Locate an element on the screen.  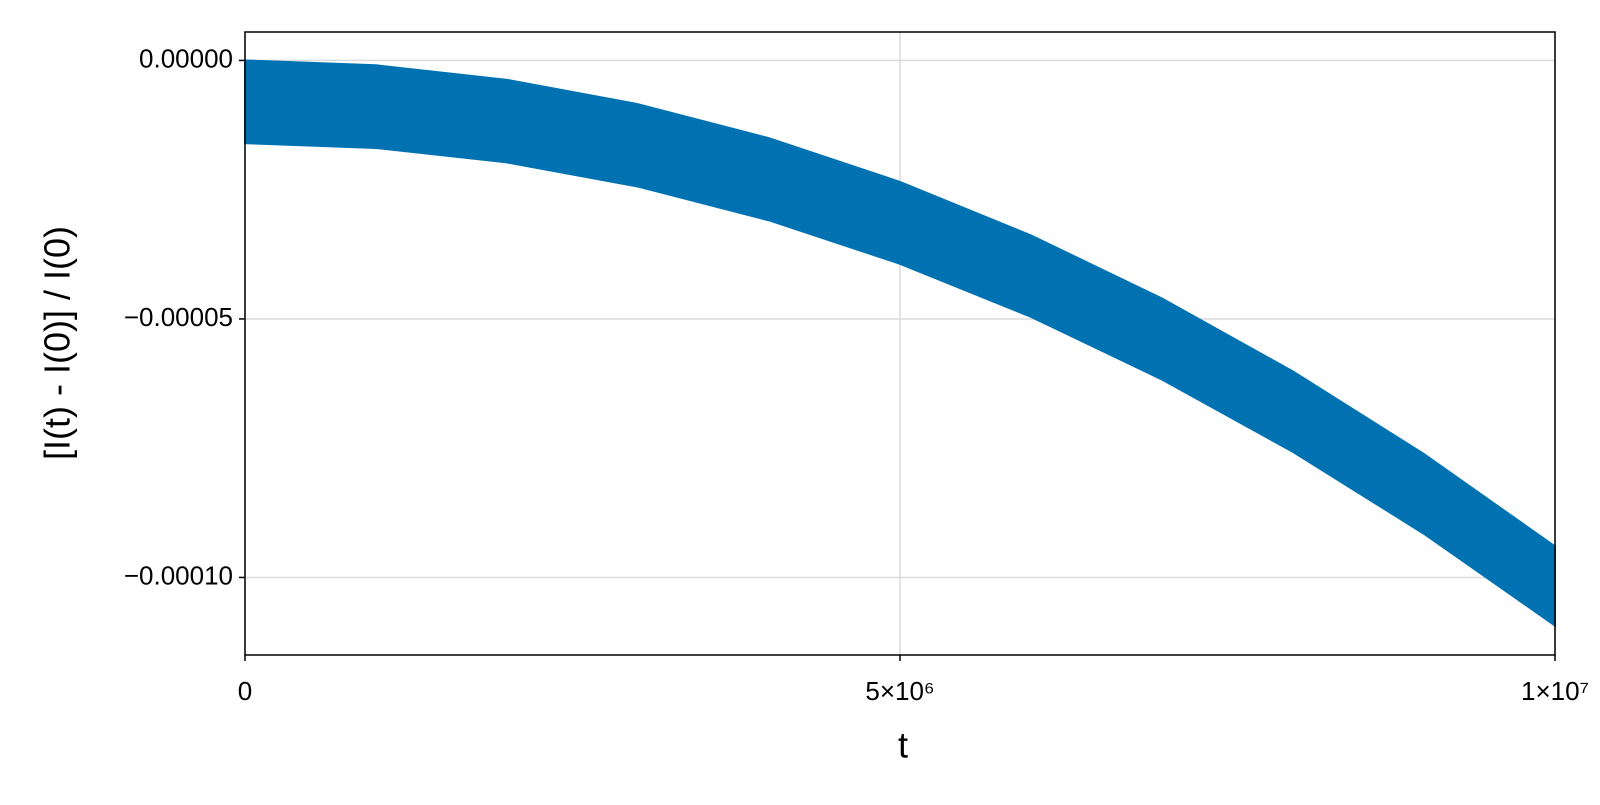
x-tick-label: 5×10⁶ is located at coordinates (899, 691).